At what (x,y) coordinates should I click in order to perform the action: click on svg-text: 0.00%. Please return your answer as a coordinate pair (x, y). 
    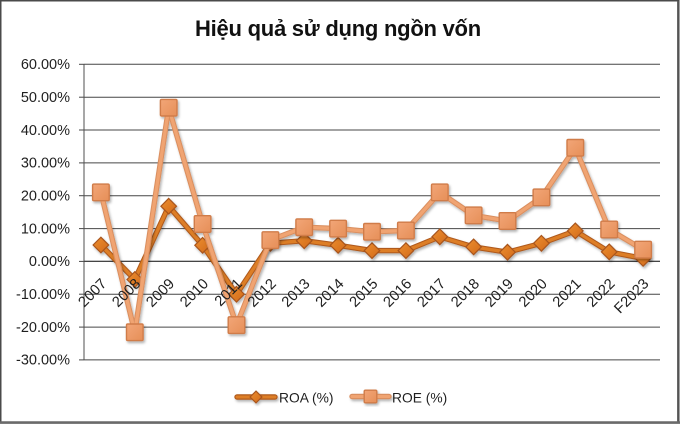
    Looking at the image, I should click on (49, 262).